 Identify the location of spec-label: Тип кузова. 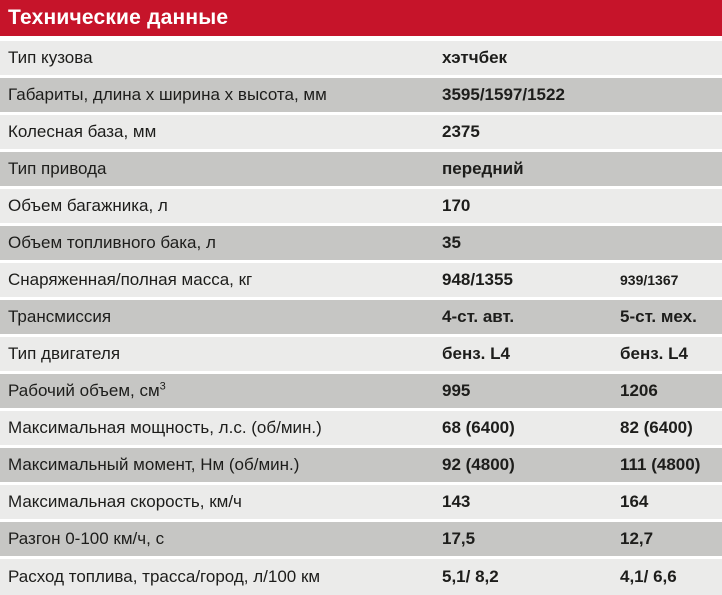
(50, 57).